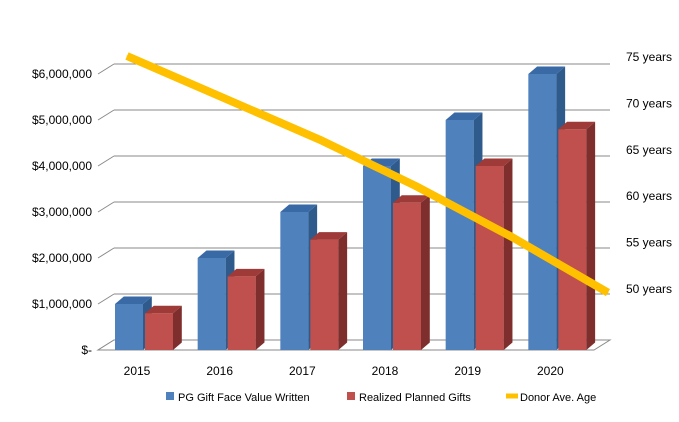 This screenshot has height=422, width=679. I want to click on y-right-tick-label: 75 years, so click(649, 57).